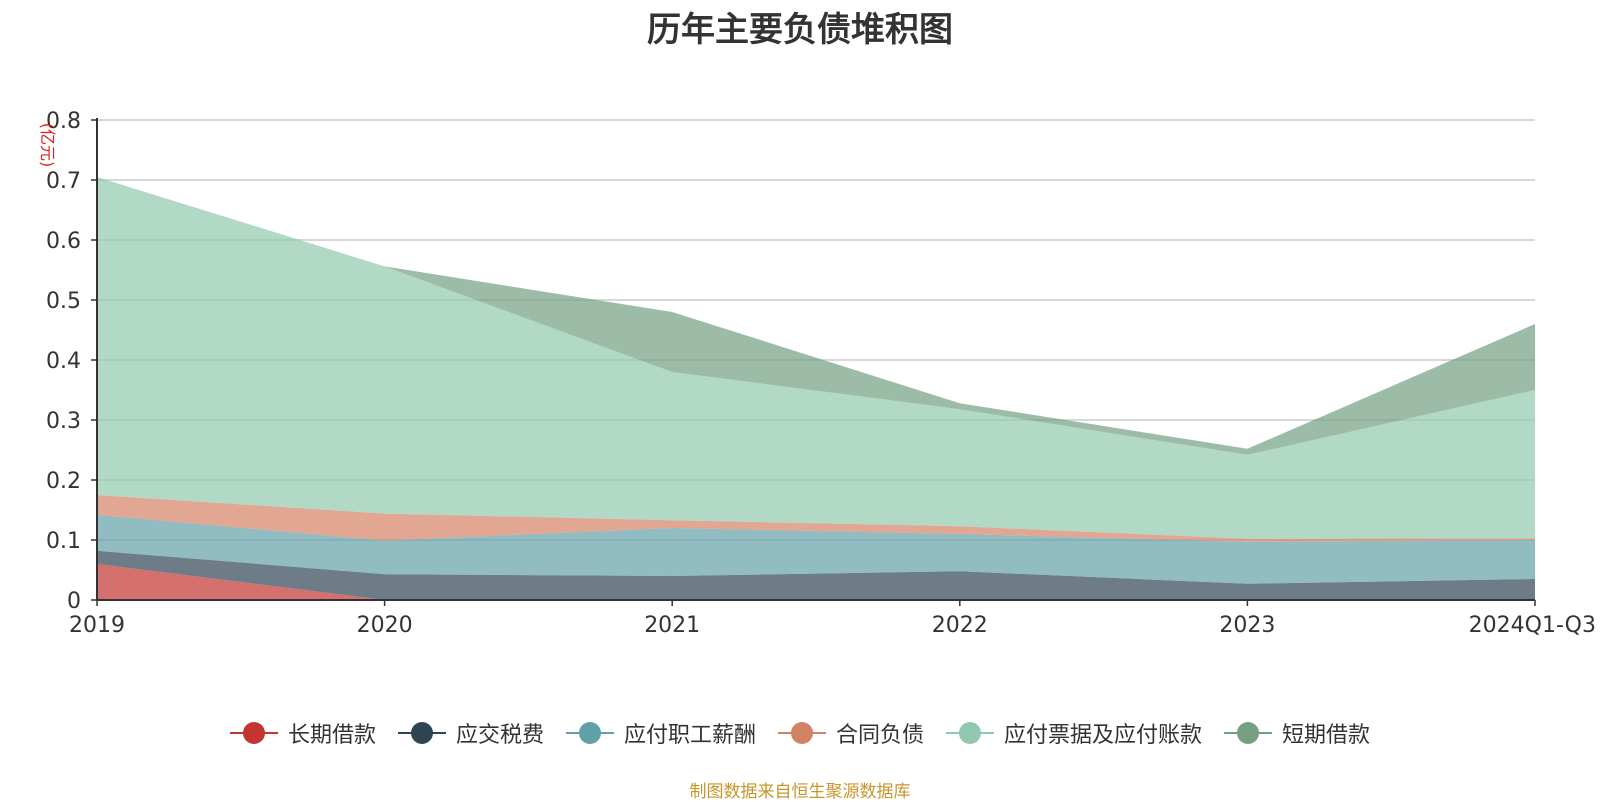 Image resolution: width=1600 pixels, height=802 pixels. What do you see at coordinates (800, 30) in the screenshot?
I see `chart-title: 历年主要负债堆积图` at bounding box center [800, 30].